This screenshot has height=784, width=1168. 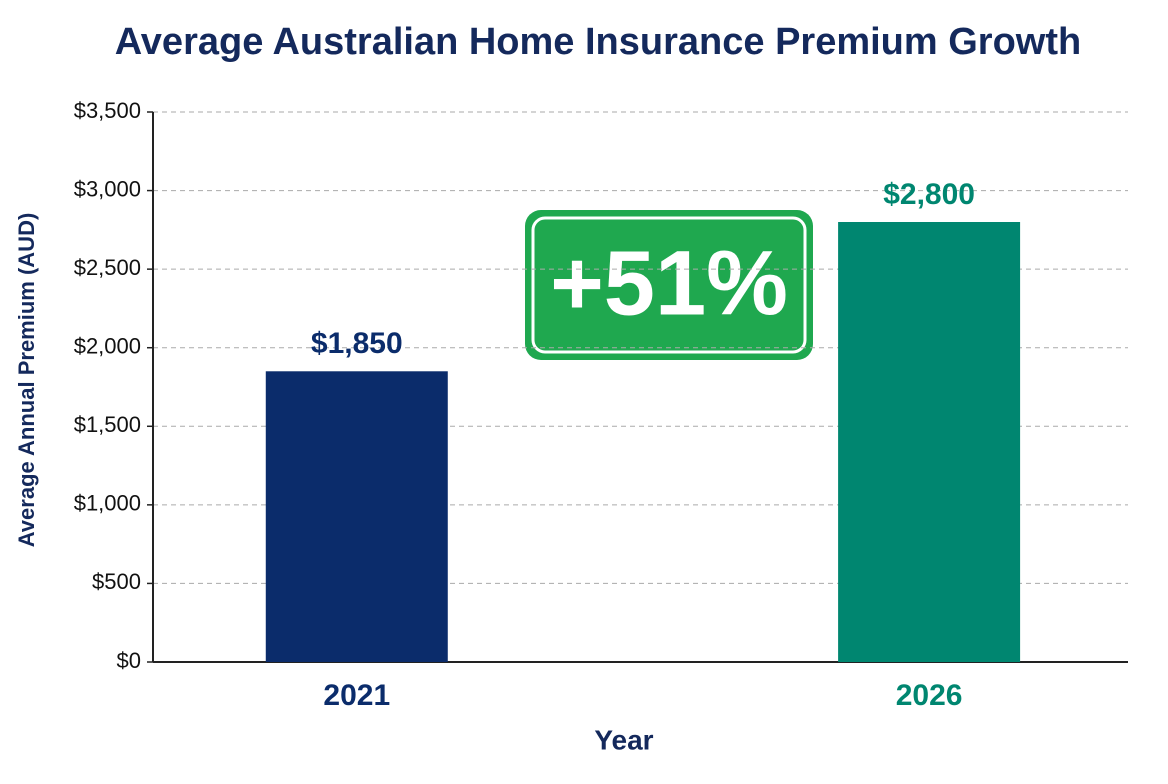 I want to click on annotation-badge: +51%, so click(x=669, y=285).